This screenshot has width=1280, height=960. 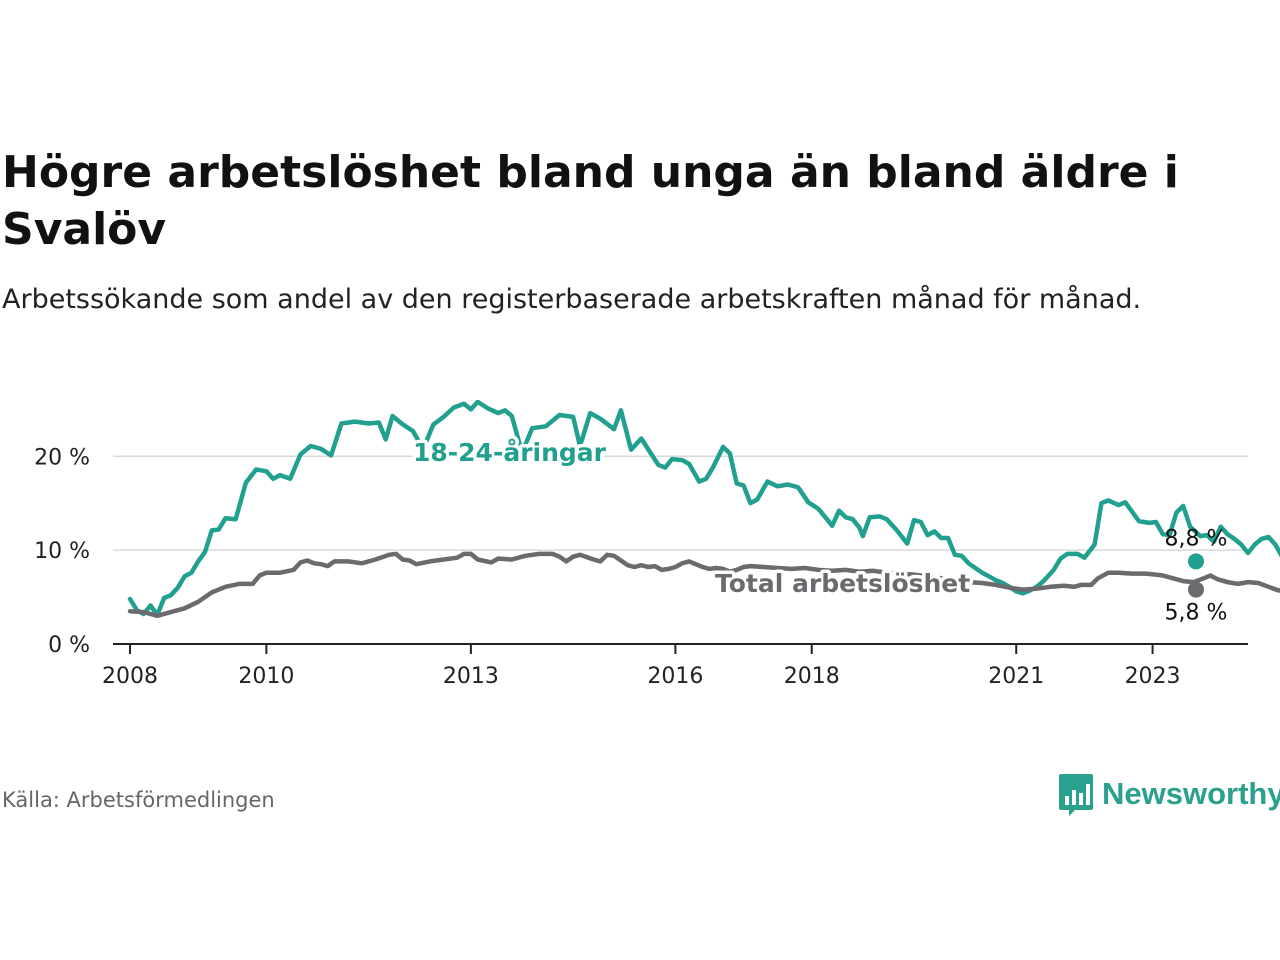 I want to click on y-tick-label: 10 %, so click(x=62, y=551).